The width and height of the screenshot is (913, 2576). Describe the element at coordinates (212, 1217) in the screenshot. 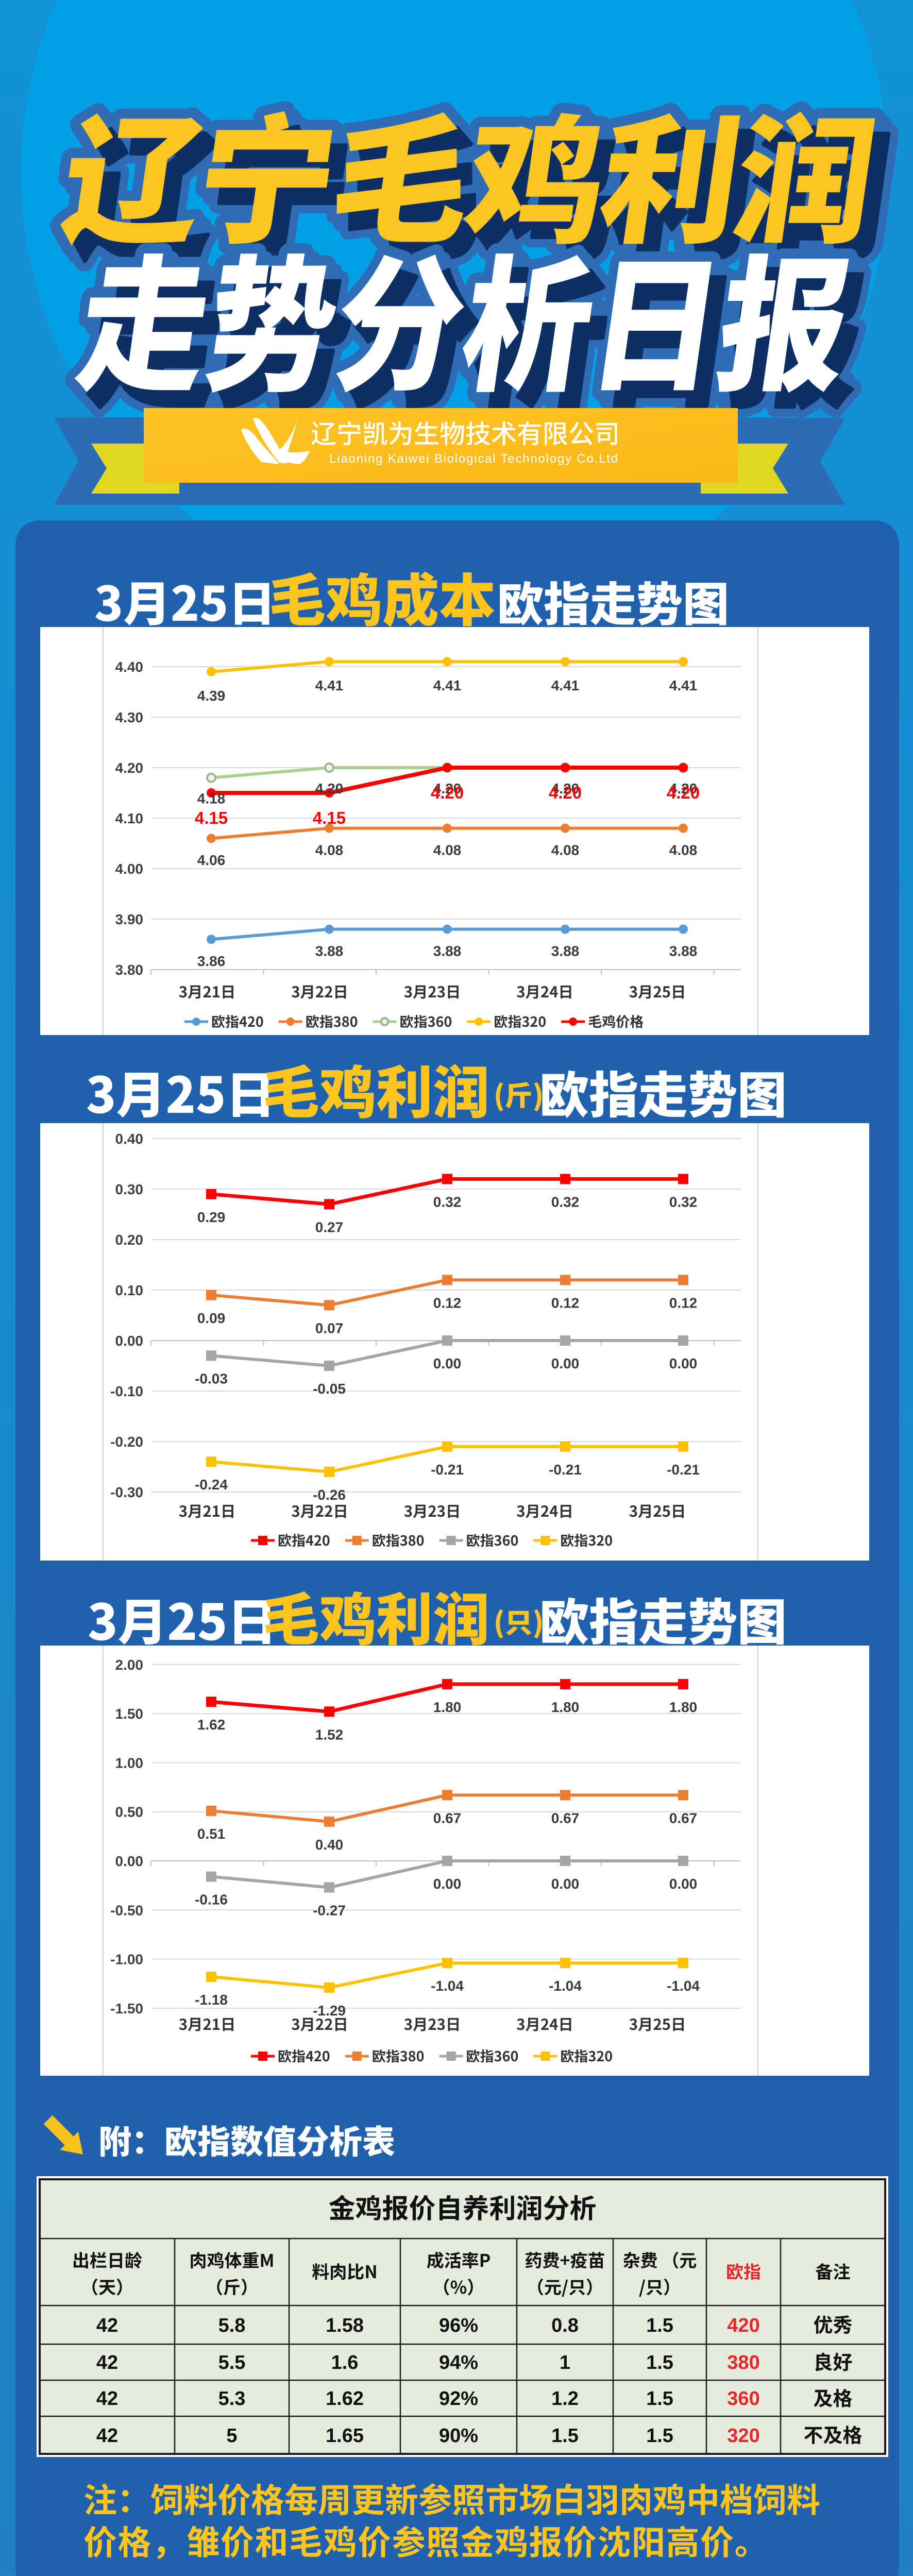

I see `svg-text: 0.29` at that location.